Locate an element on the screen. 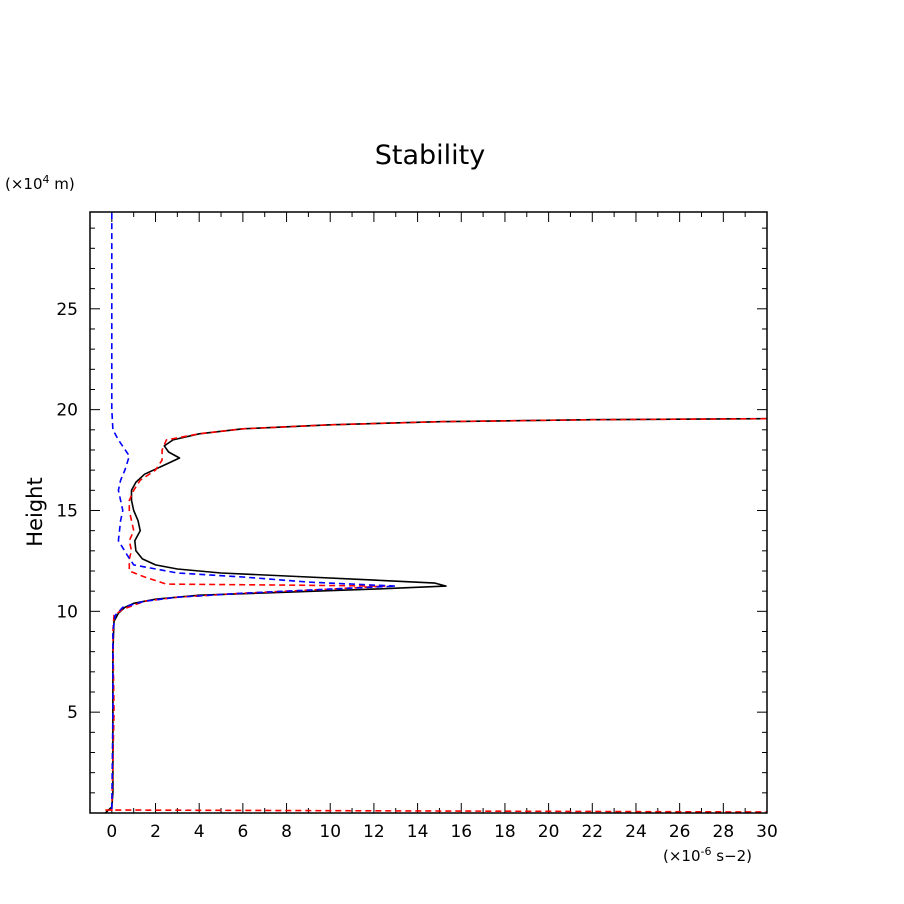 Image resolution: width=904 pixels, height=904 pixels. x-tick-label: 20 is located at coordinates (549, 832).